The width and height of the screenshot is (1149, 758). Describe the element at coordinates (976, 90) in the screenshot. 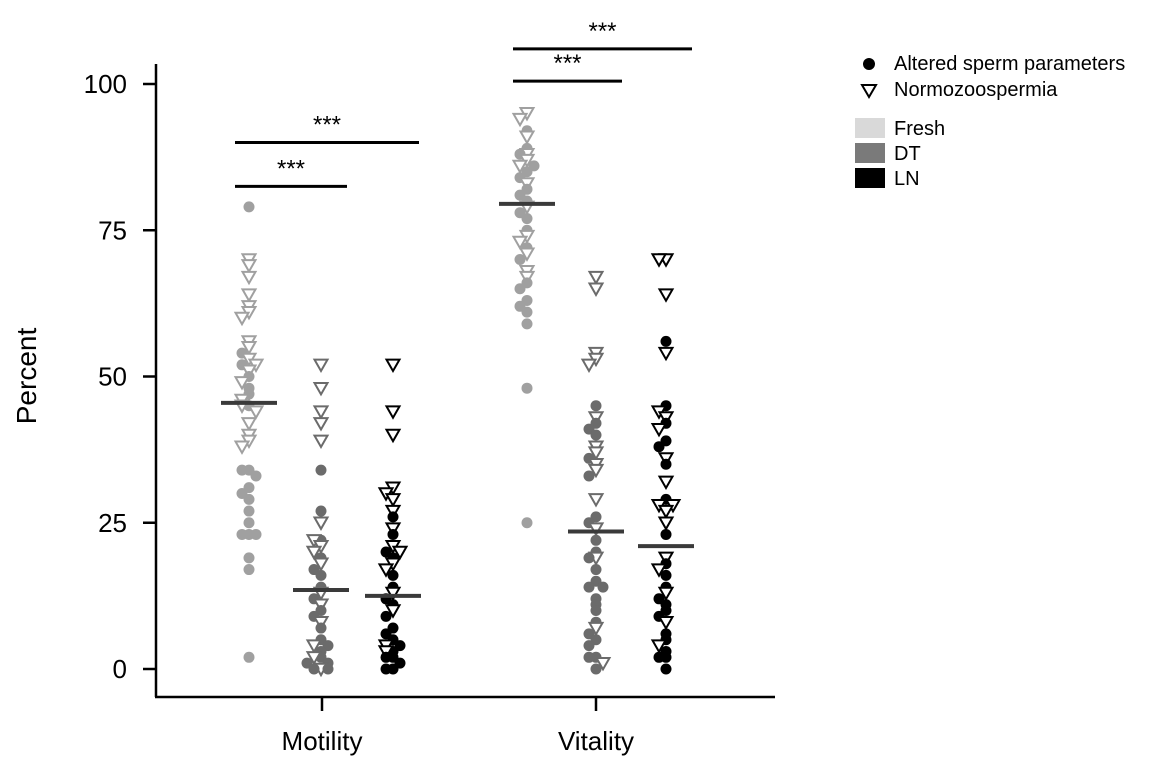

I see `legend-marker-label: Normozoospermia` at that location.